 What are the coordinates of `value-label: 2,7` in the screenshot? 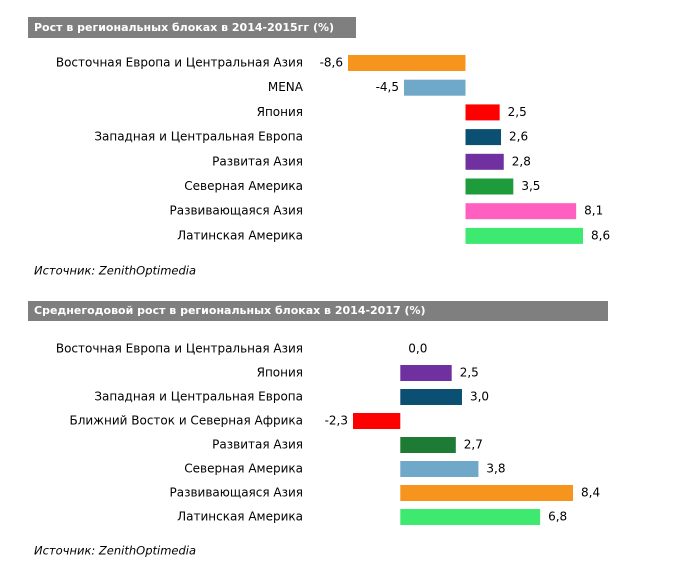 It's located at (473, 445).